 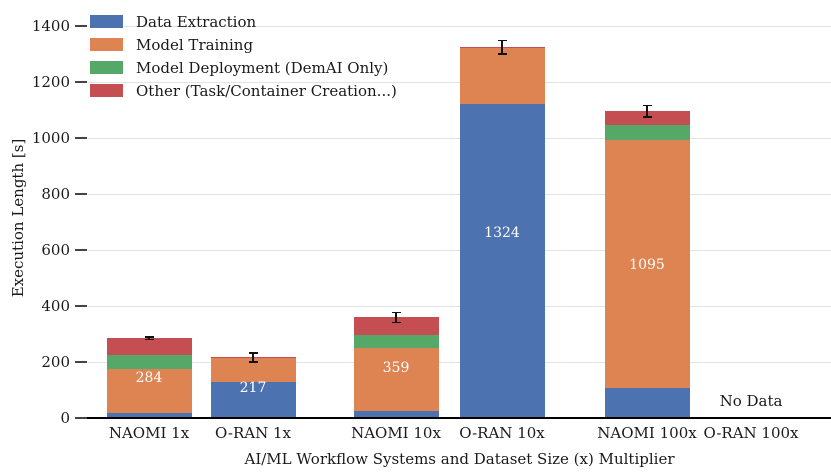 What do you see at coordinates (253, 387) in the screenshot?
I see `bar-value-label-o-ran-1x: 217` at bounding box center [253, 387].